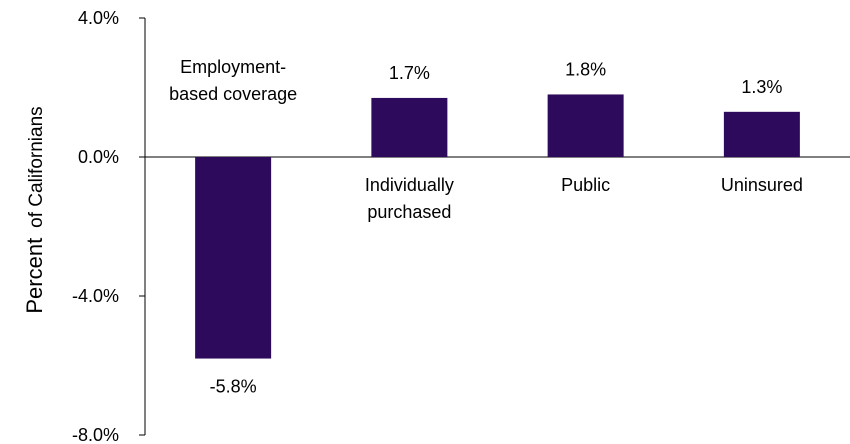  I want to click on category-label: Uninsured, so click(762, 185).